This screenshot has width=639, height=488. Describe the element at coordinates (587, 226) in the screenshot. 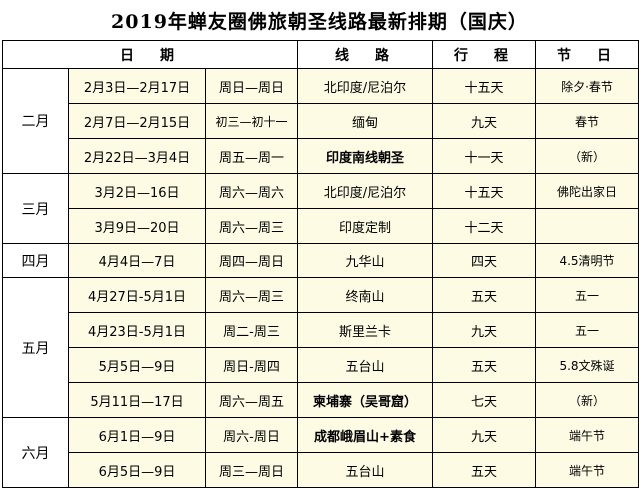

I see `festival-cell` at that location.